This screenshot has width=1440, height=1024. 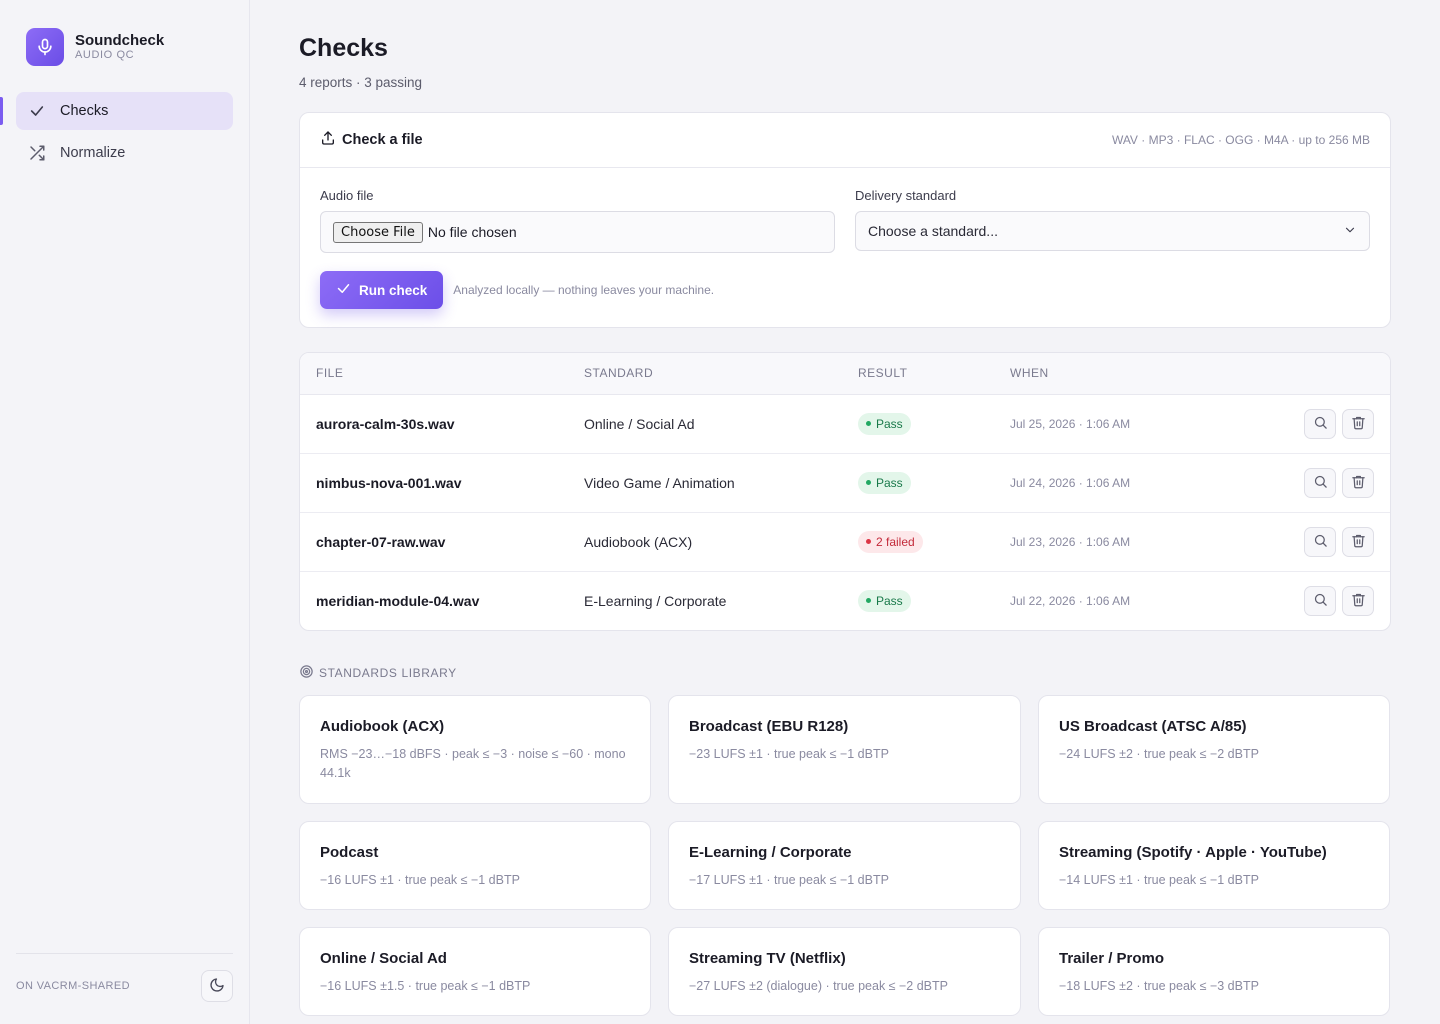 What do you see at coordinates (93, 153) in the screenshot?
I see `sidebar-item-label: Normalize` at bounding box center [93, 153].